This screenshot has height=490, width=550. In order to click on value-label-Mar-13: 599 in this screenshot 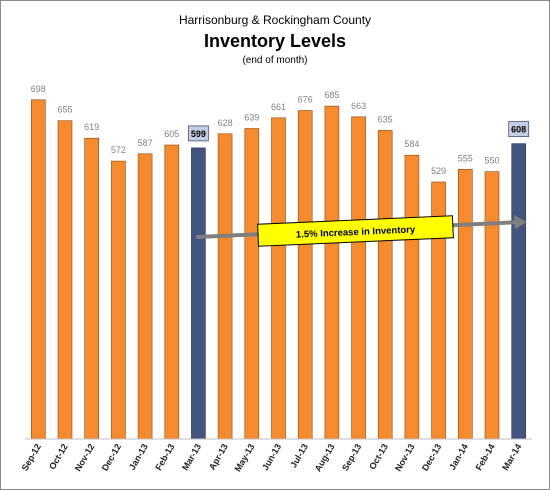, I will do `click(198, 134)`.